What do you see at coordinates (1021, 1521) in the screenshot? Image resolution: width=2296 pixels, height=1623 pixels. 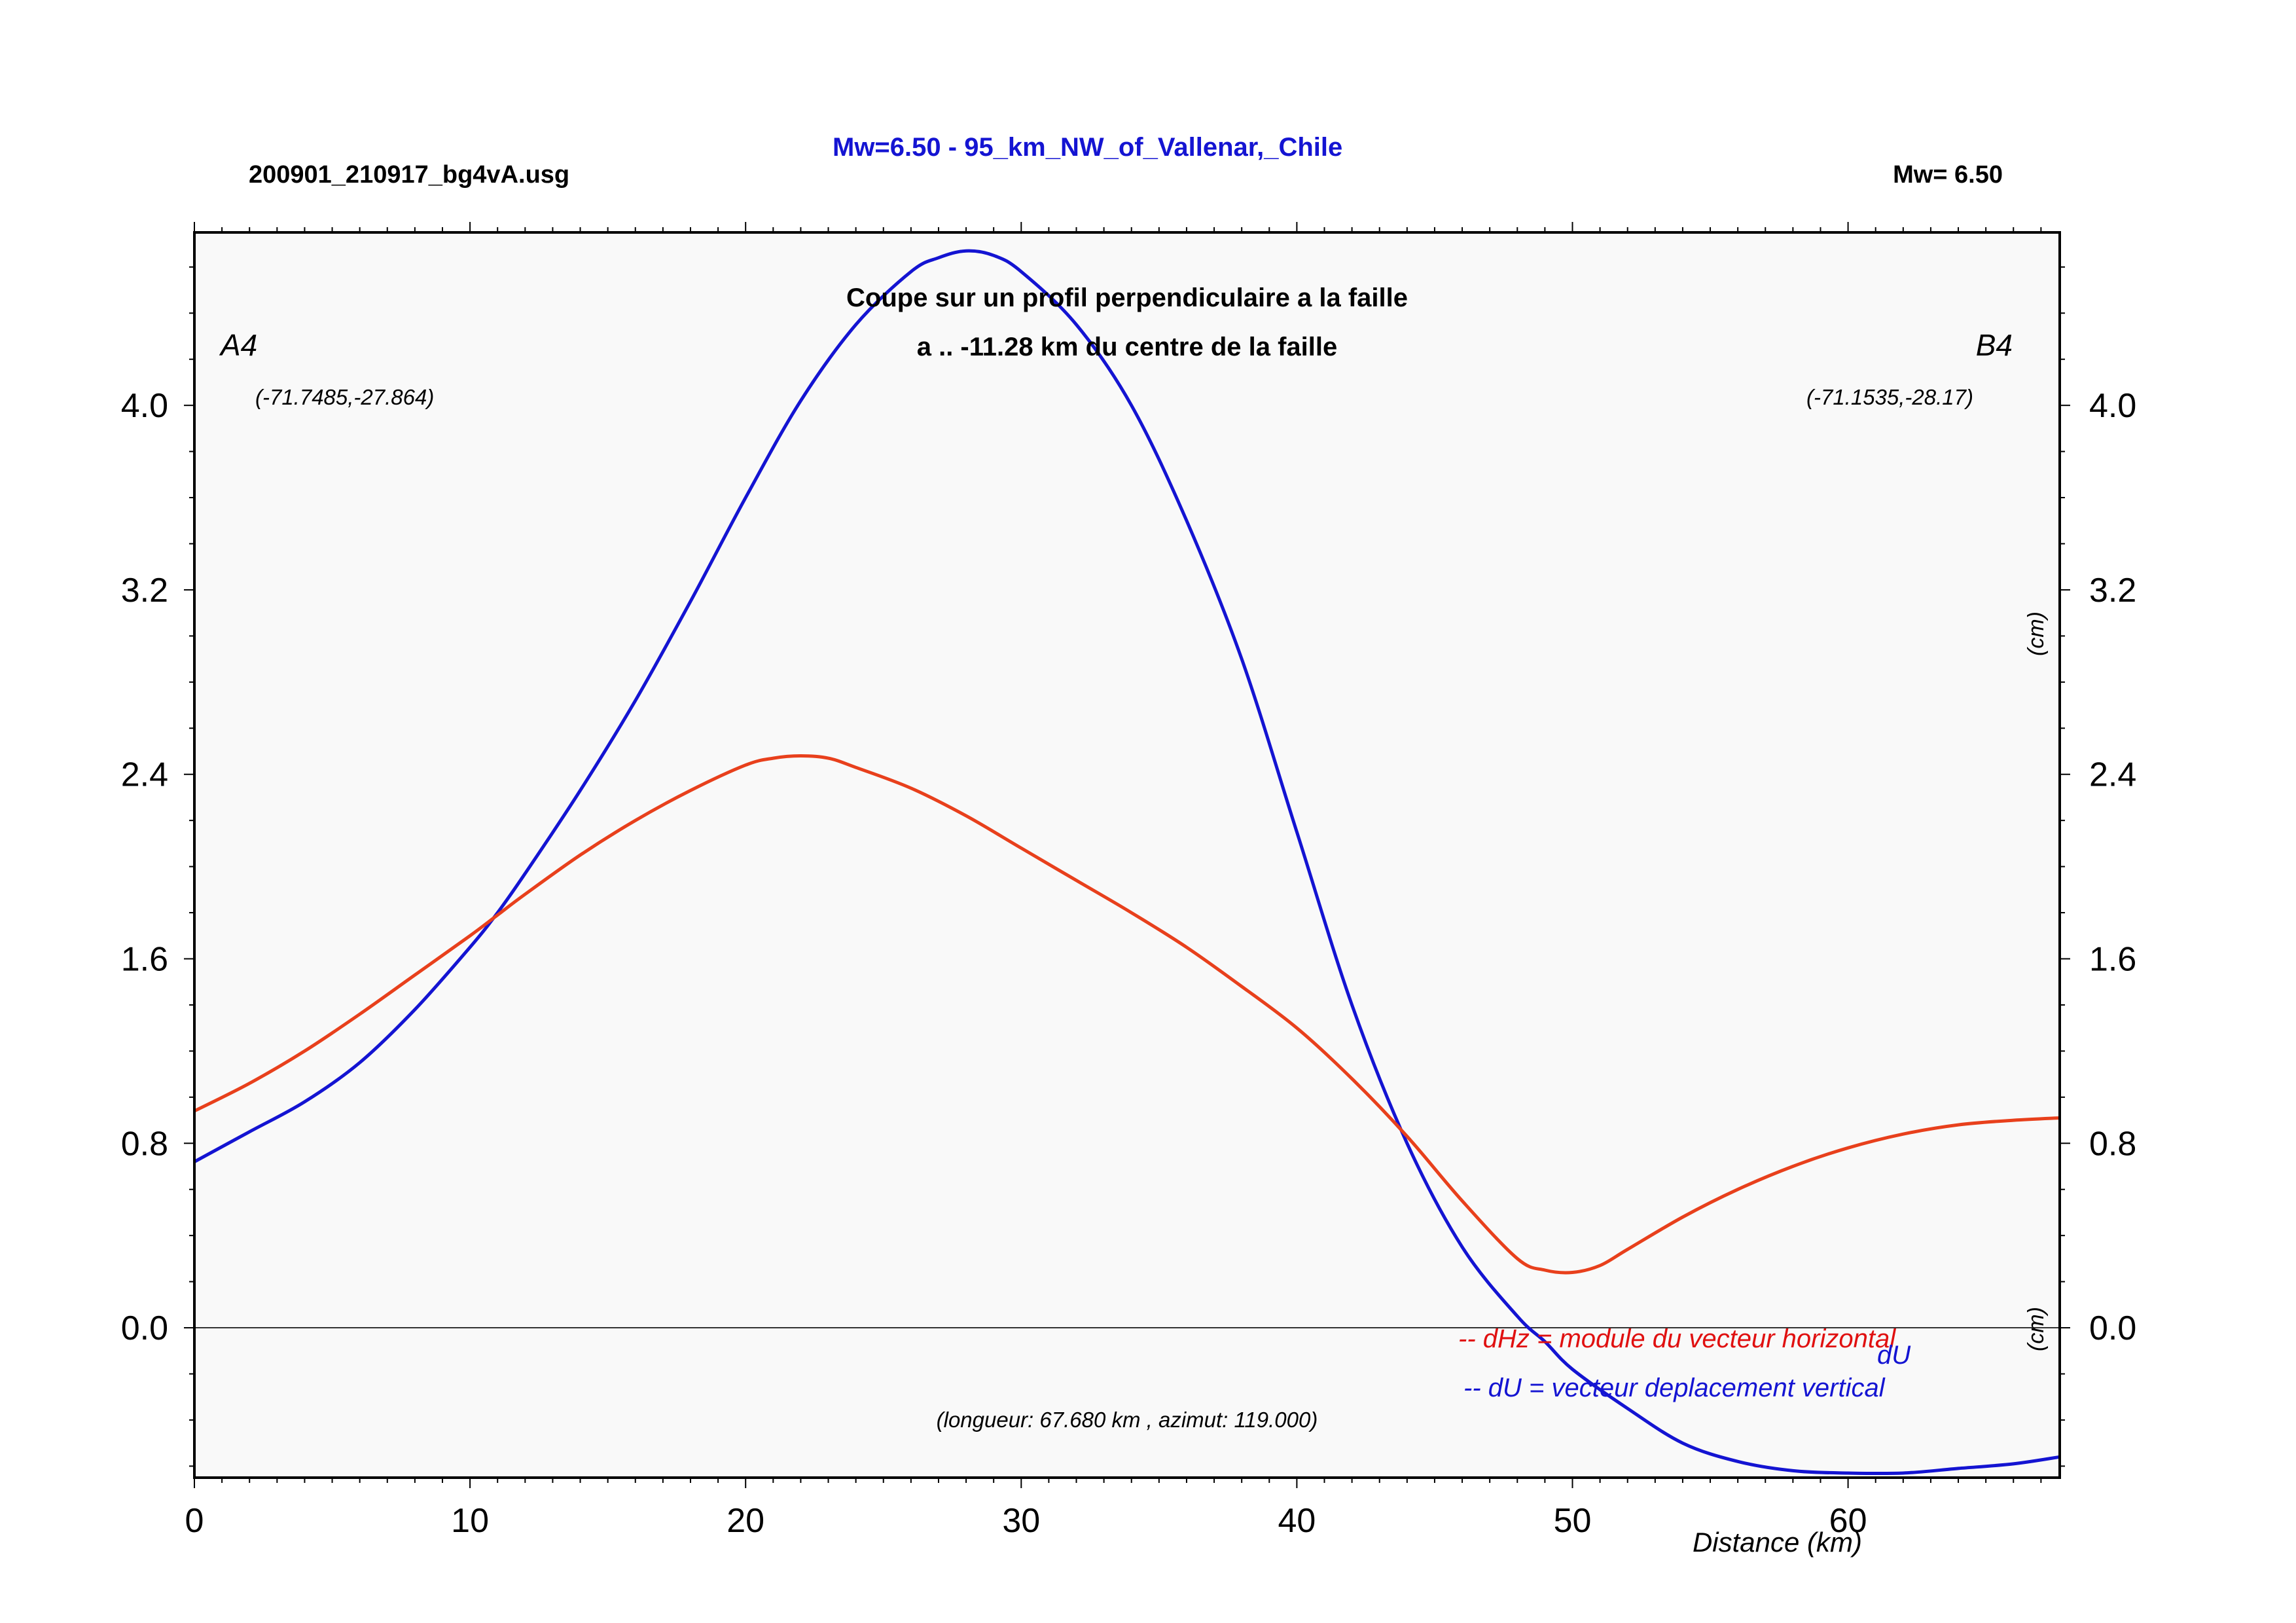 I see `x-tick-label: 30` at bounding box center [1021, 1521].